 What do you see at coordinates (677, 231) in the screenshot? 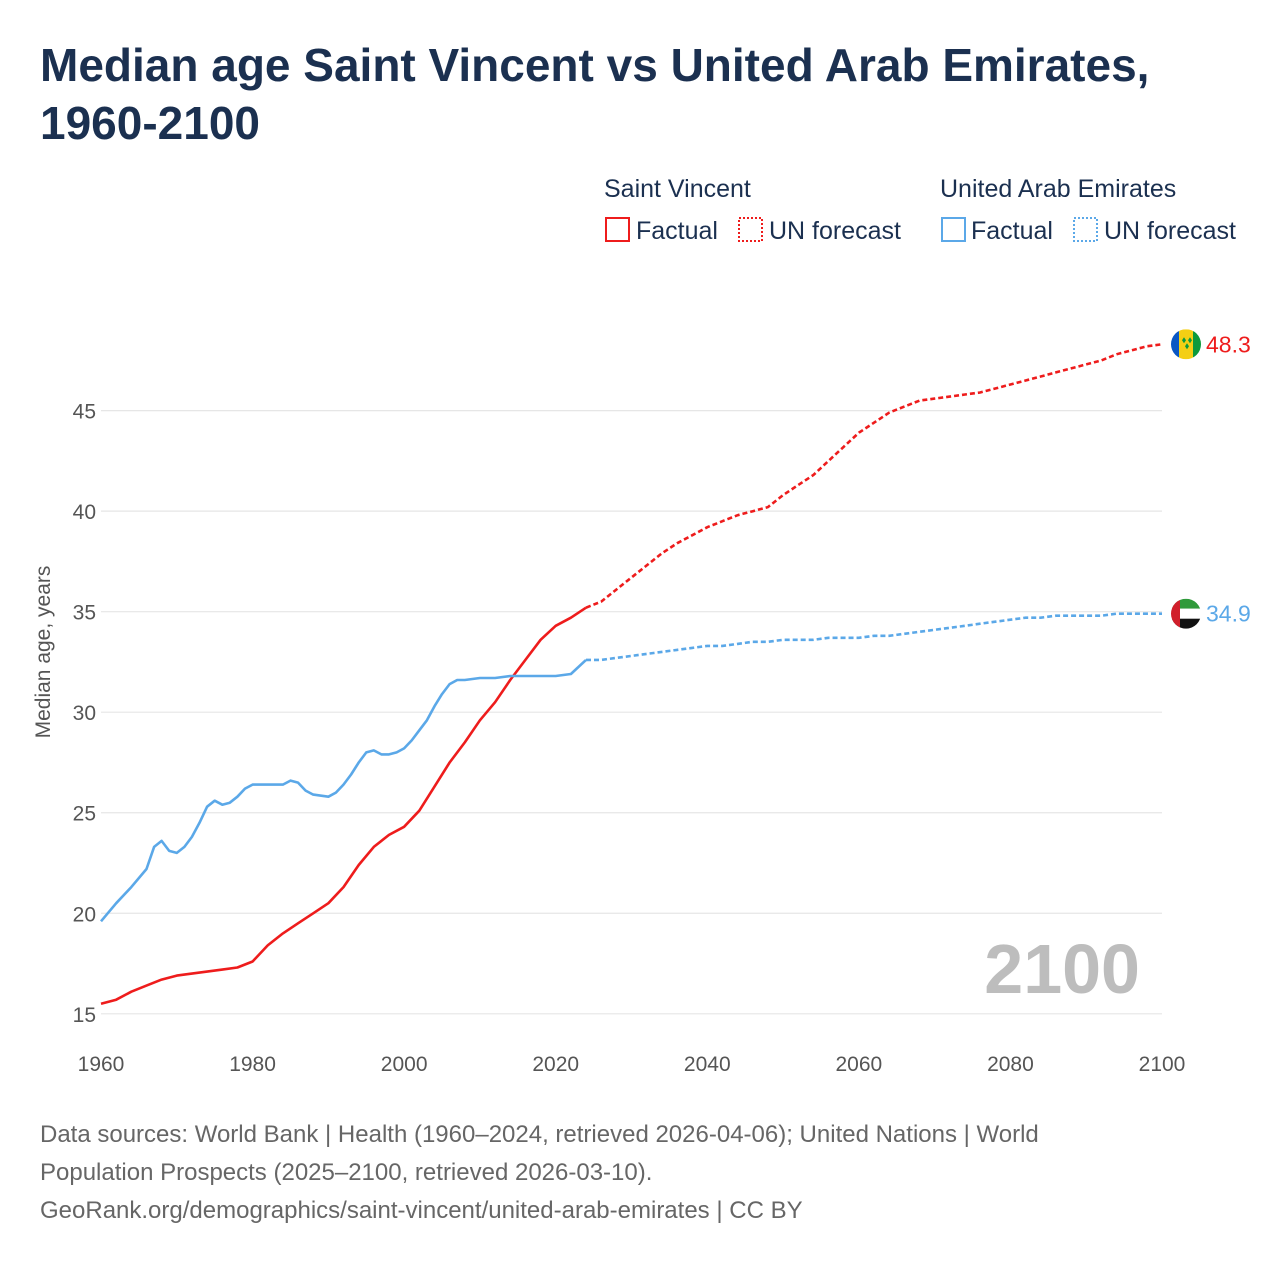
I see `legend-label-saint-vincent-factual: Factual` at bounding box center [677, 231].